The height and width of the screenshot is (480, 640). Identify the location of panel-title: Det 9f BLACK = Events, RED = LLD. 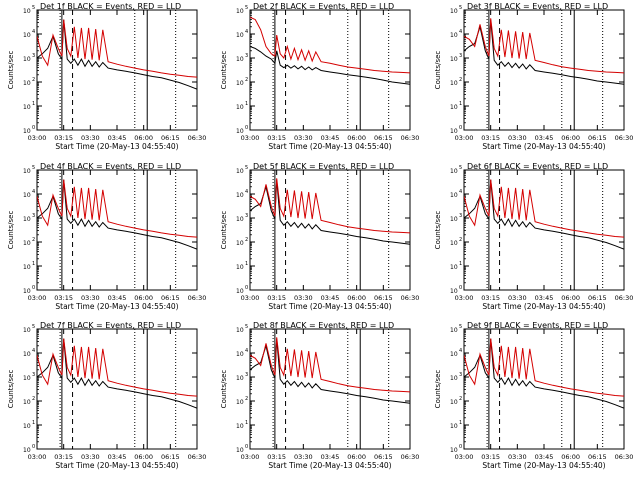
(537, 325).